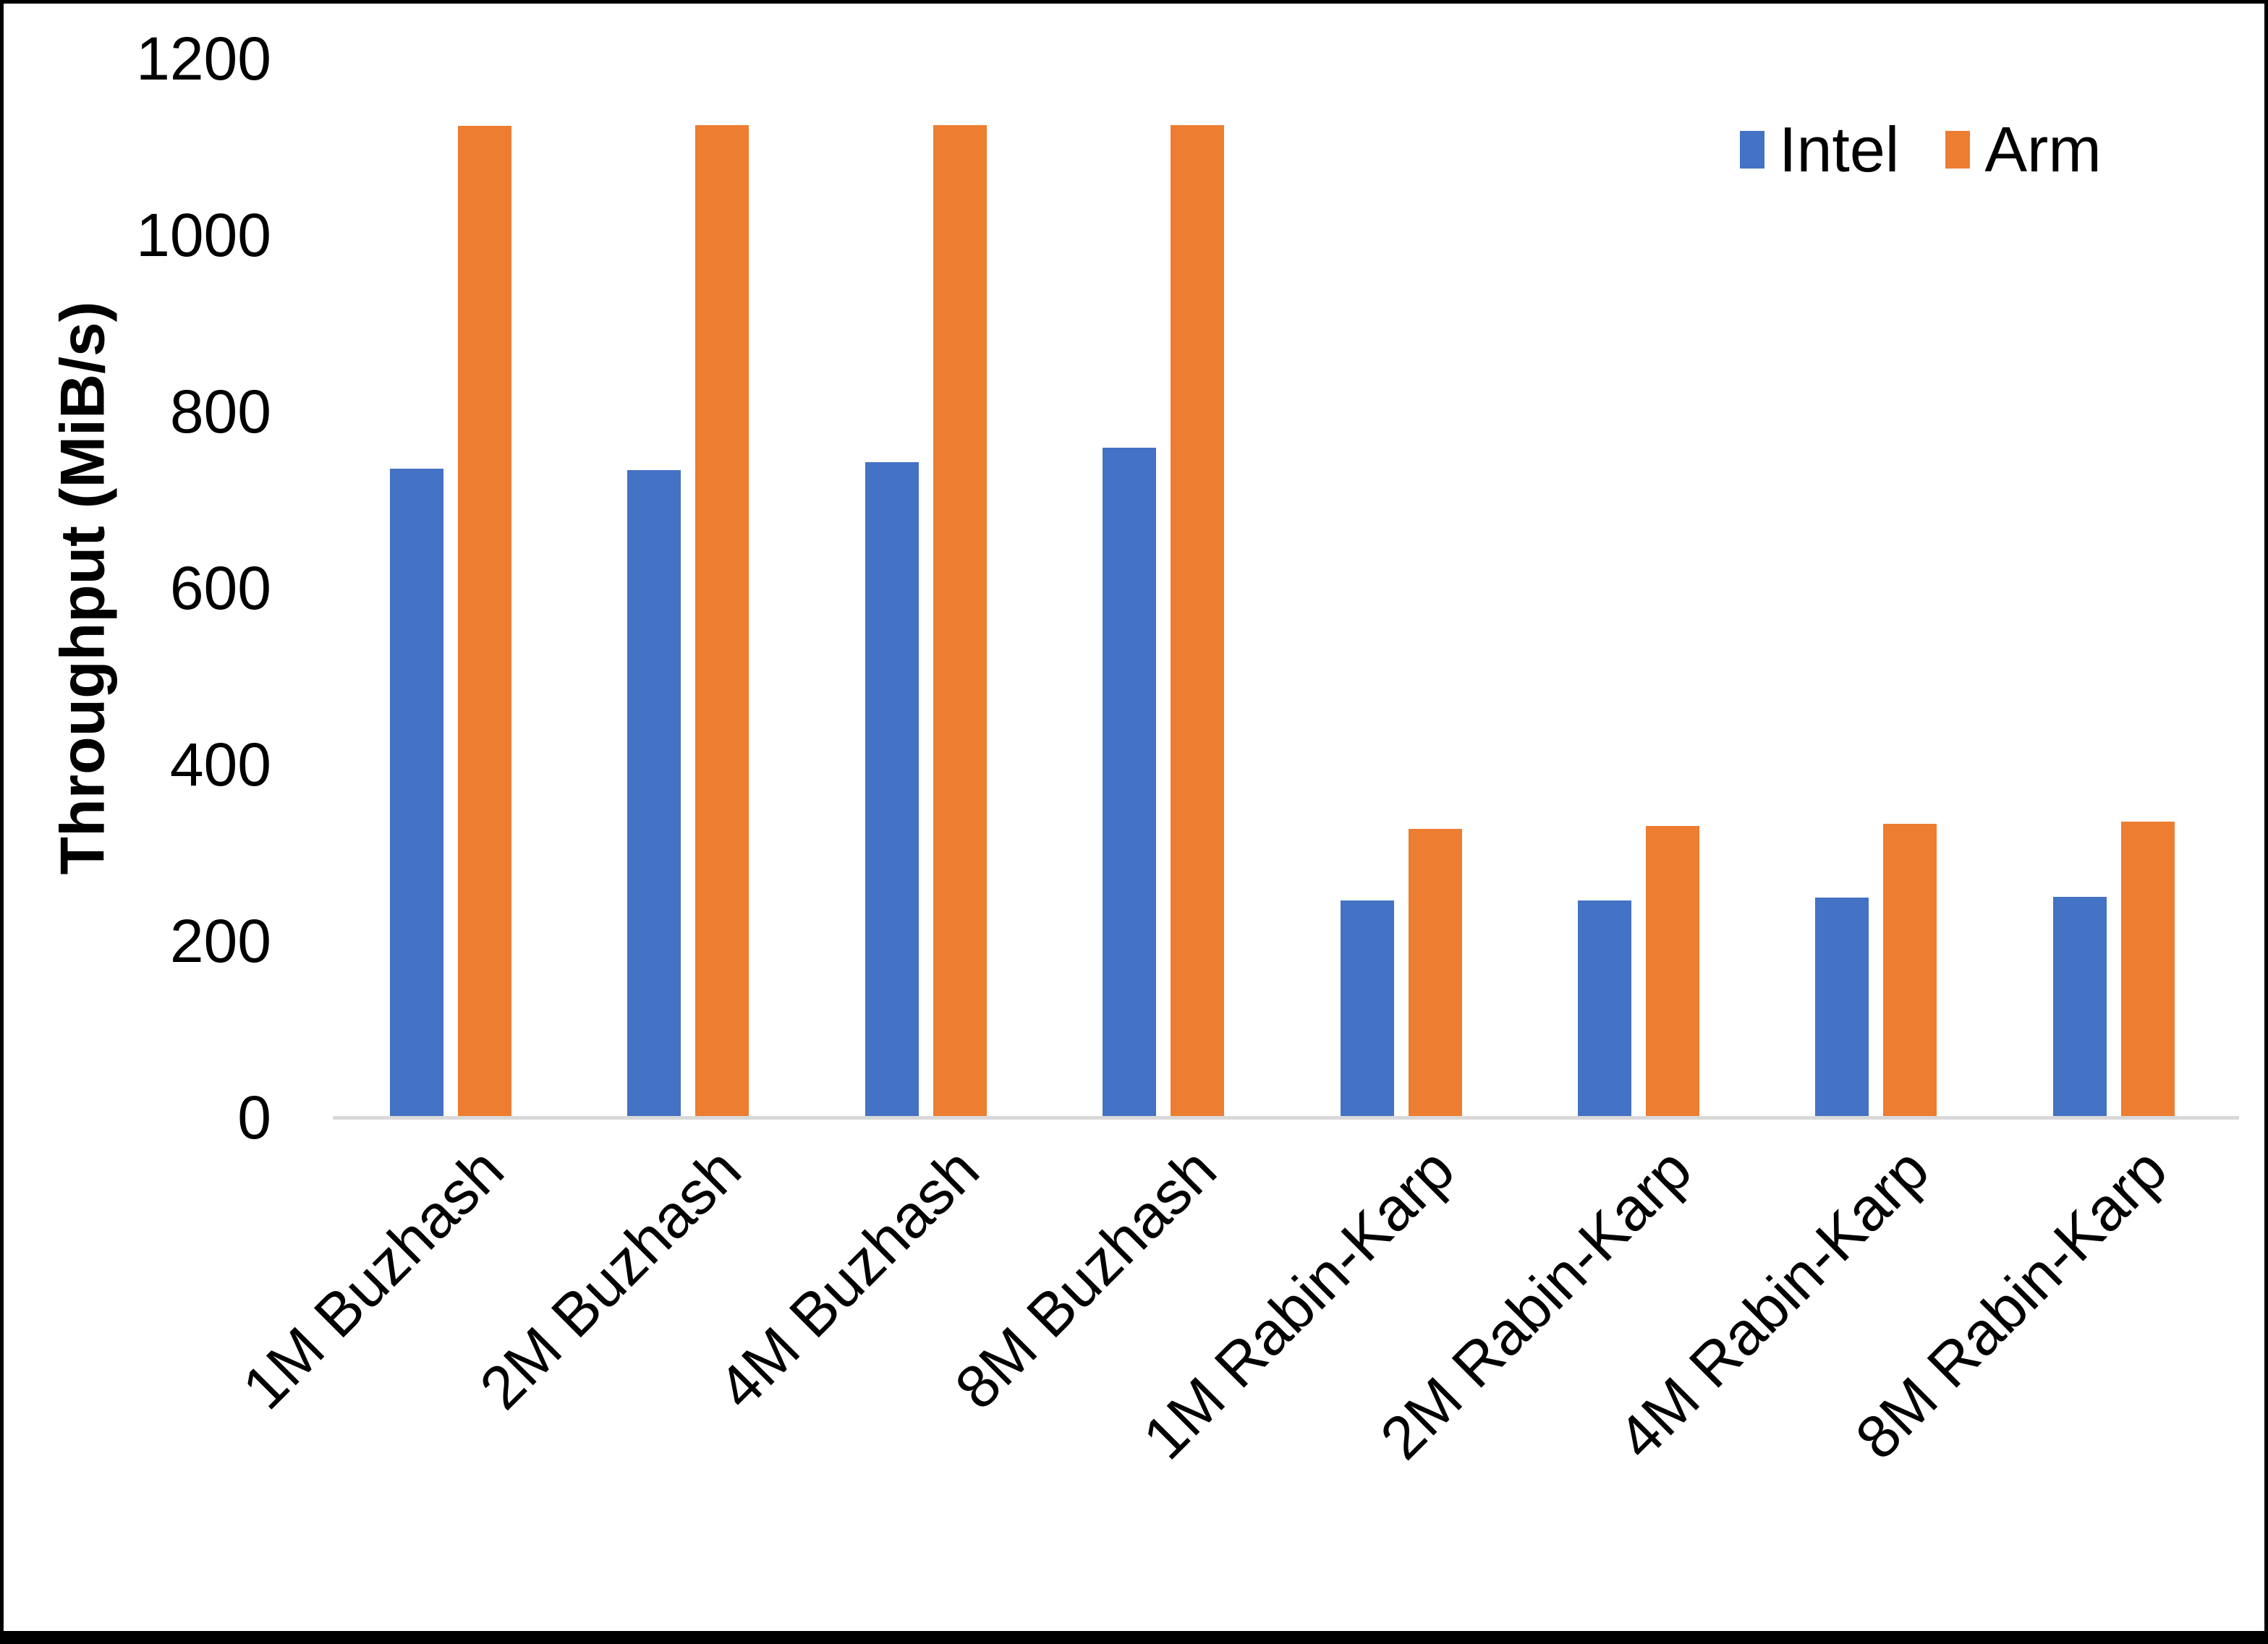  What do you see at coordinates (892, 789) in the screenshot?
I see `bar-intel-4m-buzhash` at bounding box center [892, 789].